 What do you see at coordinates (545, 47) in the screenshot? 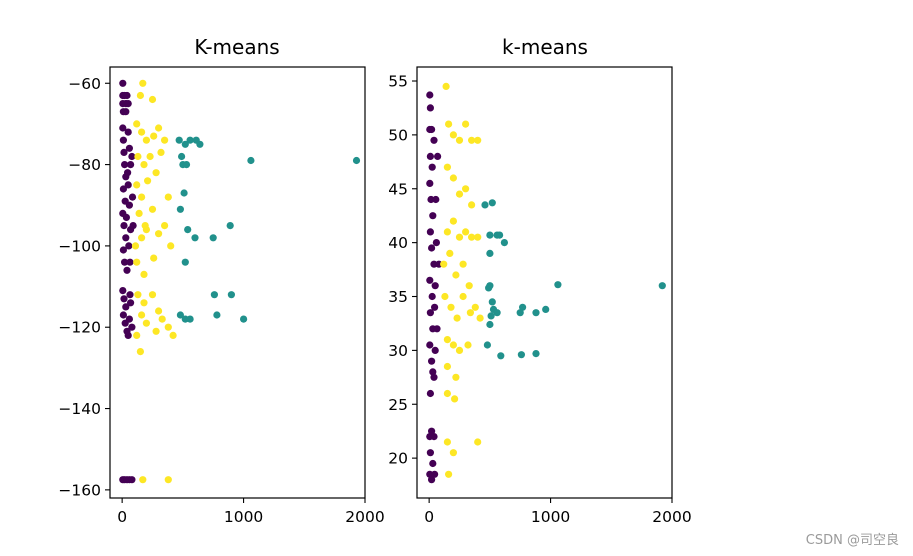
I see `subplot-title: k-means` at bounding box center [545, 47].